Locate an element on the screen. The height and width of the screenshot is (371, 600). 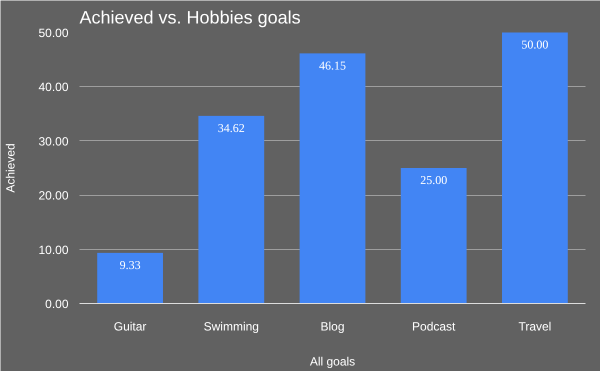
data-label: 50.00 is located at coordinates (534, 45).